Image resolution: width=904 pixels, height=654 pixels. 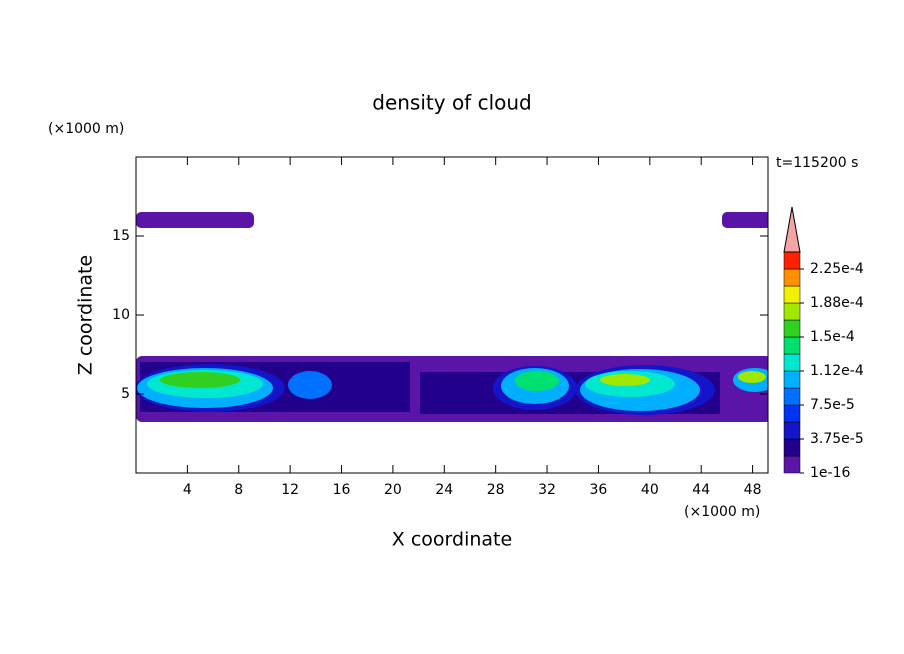 What do you see at coordinates (832, 405) in the screenshot?
I see `colorbar-label: 7.5e-5` at bounding box center [832, 405].